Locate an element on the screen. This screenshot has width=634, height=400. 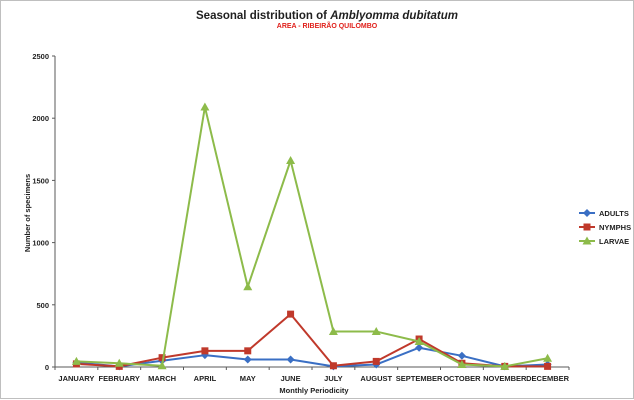
x-tick-label: OCTOBER is located at coordinates (462, 378).